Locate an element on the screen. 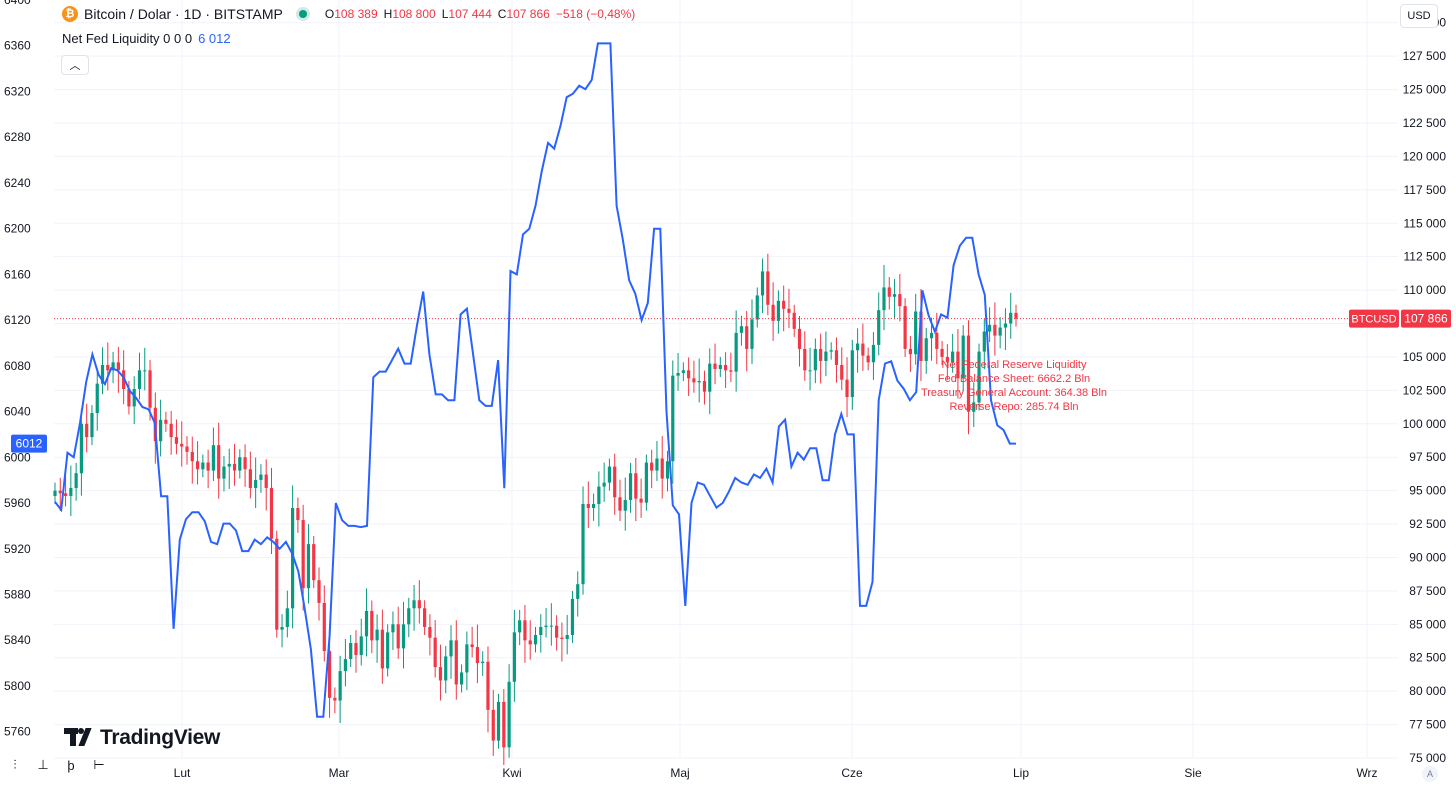  left-tick-label: 6120 is located at coordinates (17, 320).